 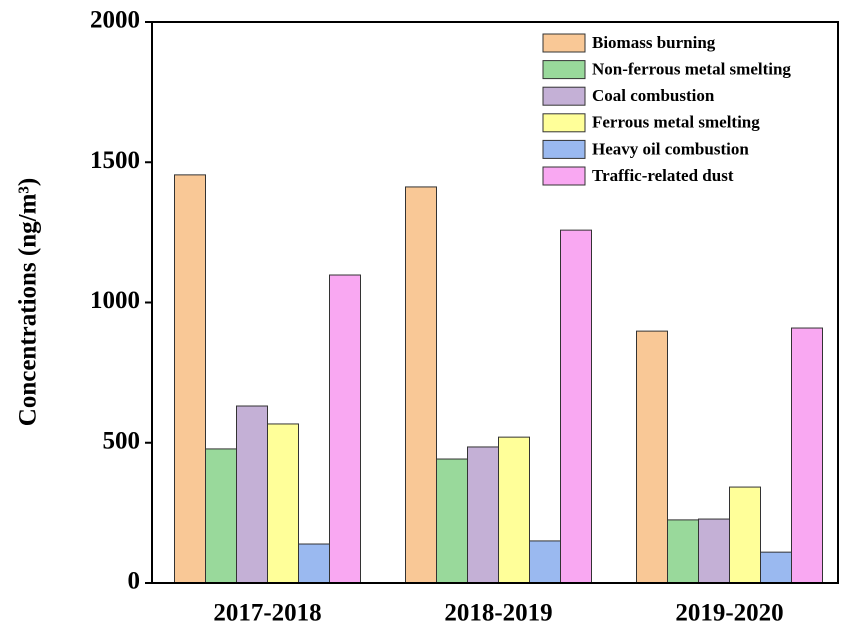 What do you see at coordinates (654, 42) in the screenshot?
I see `legend-label: Biomass burning` at bounding box center [654, 42].